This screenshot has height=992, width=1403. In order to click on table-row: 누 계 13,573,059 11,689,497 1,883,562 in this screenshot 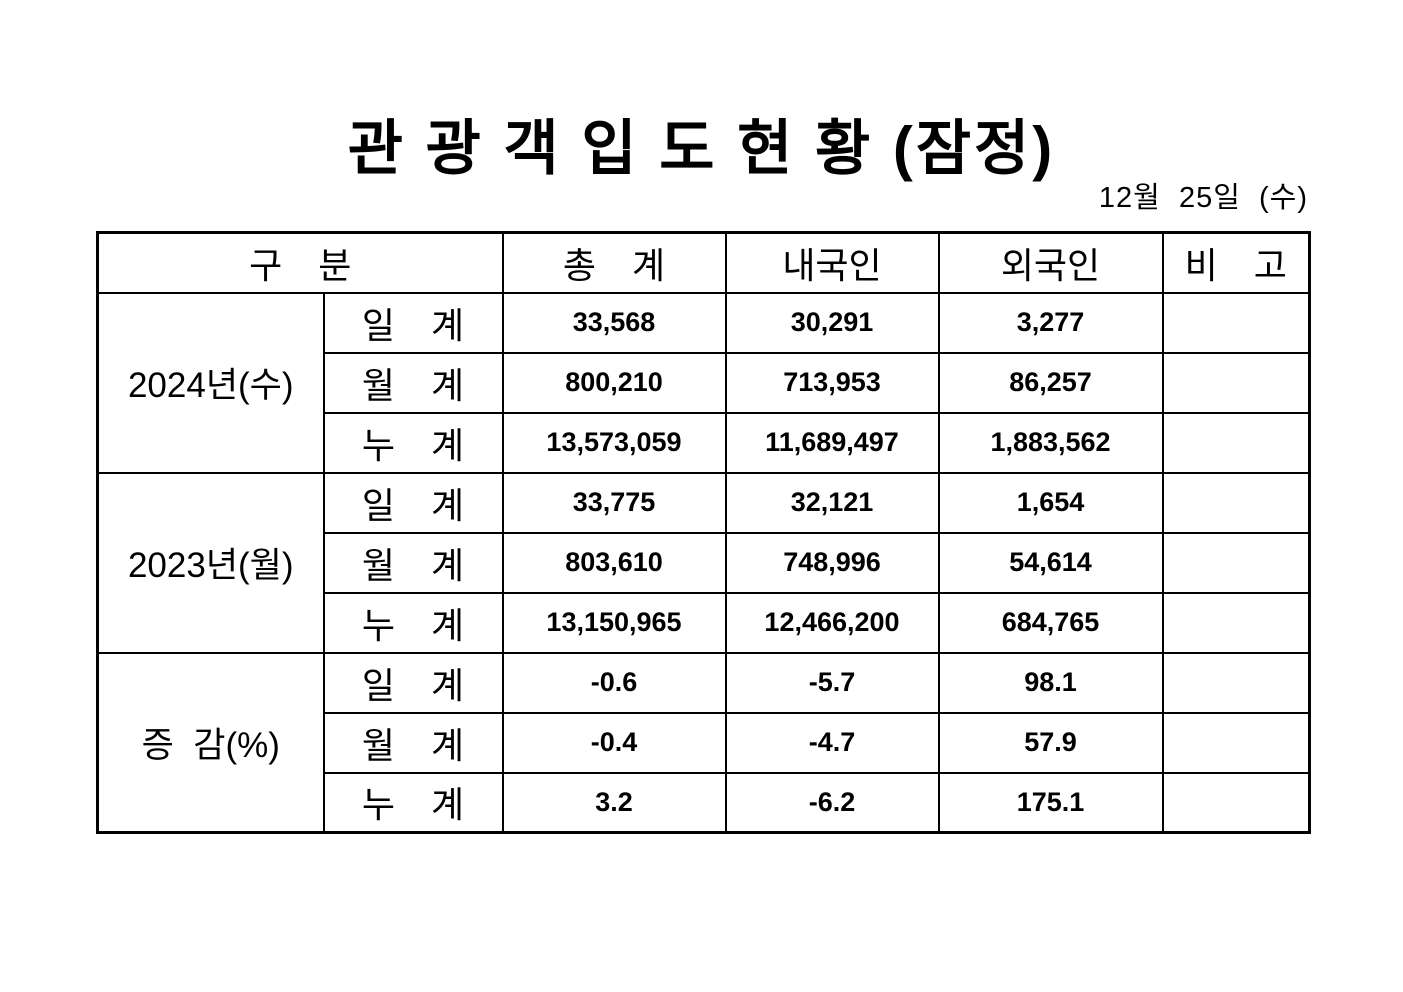, I will do `click(704, 442)`.